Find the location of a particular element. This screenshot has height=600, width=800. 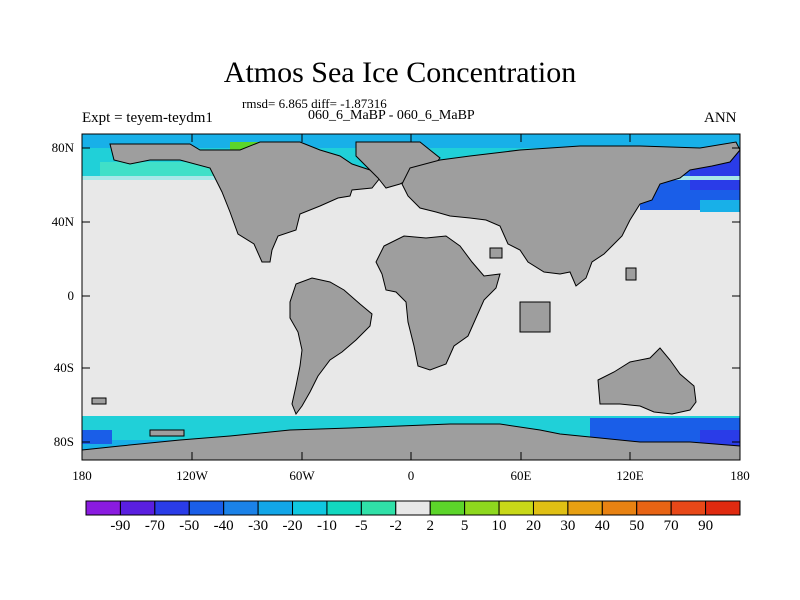

lat-tick-label: 40S is located at coordinates (63, 367).